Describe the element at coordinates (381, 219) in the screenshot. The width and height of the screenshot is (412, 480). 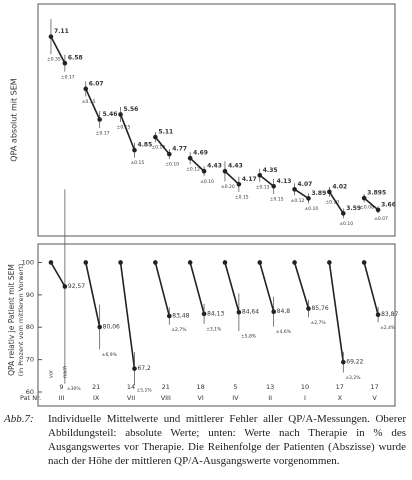
I see `error-label: ±0.07` at that location.